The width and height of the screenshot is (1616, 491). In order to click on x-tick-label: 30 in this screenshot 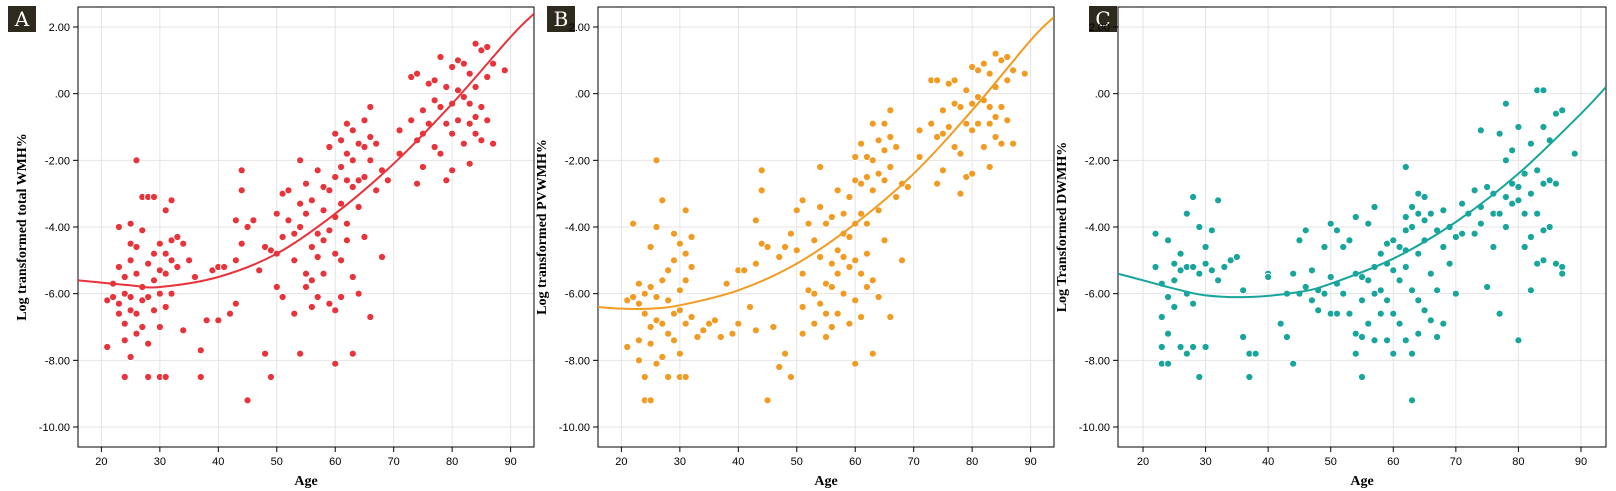, I will do `click(160, 462)`.